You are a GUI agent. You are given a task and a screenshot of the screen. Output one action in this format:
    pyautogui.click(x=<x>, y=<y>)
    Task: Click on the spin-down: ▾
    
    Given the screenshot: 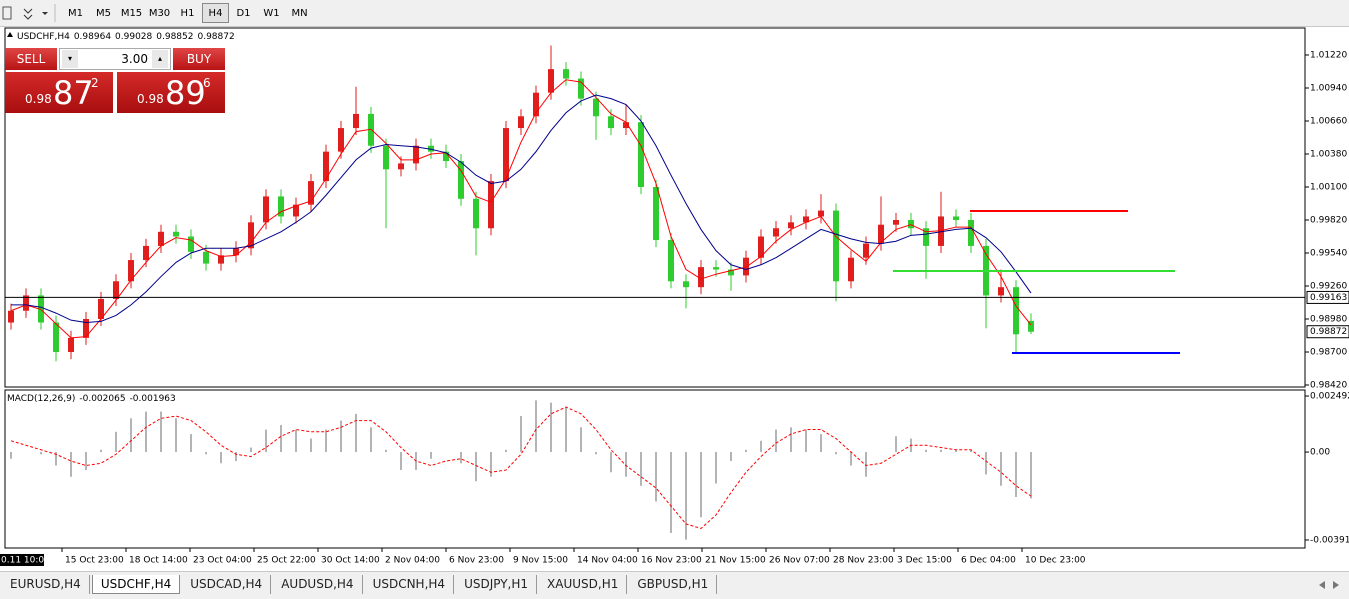 What is the action you would take?
    pyautogui.click(x=70, y=59)
    